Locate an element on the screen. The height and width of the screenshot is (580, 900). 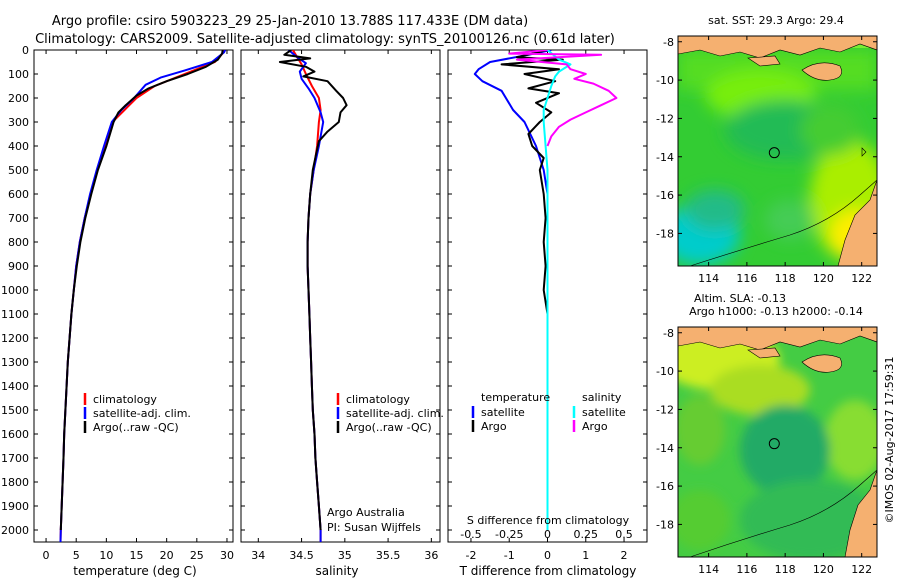
sst-map-ticks: 114 116 118 120 122 -8 -10 -12 -14 -16 -18 is located at coordinates (766, 160).